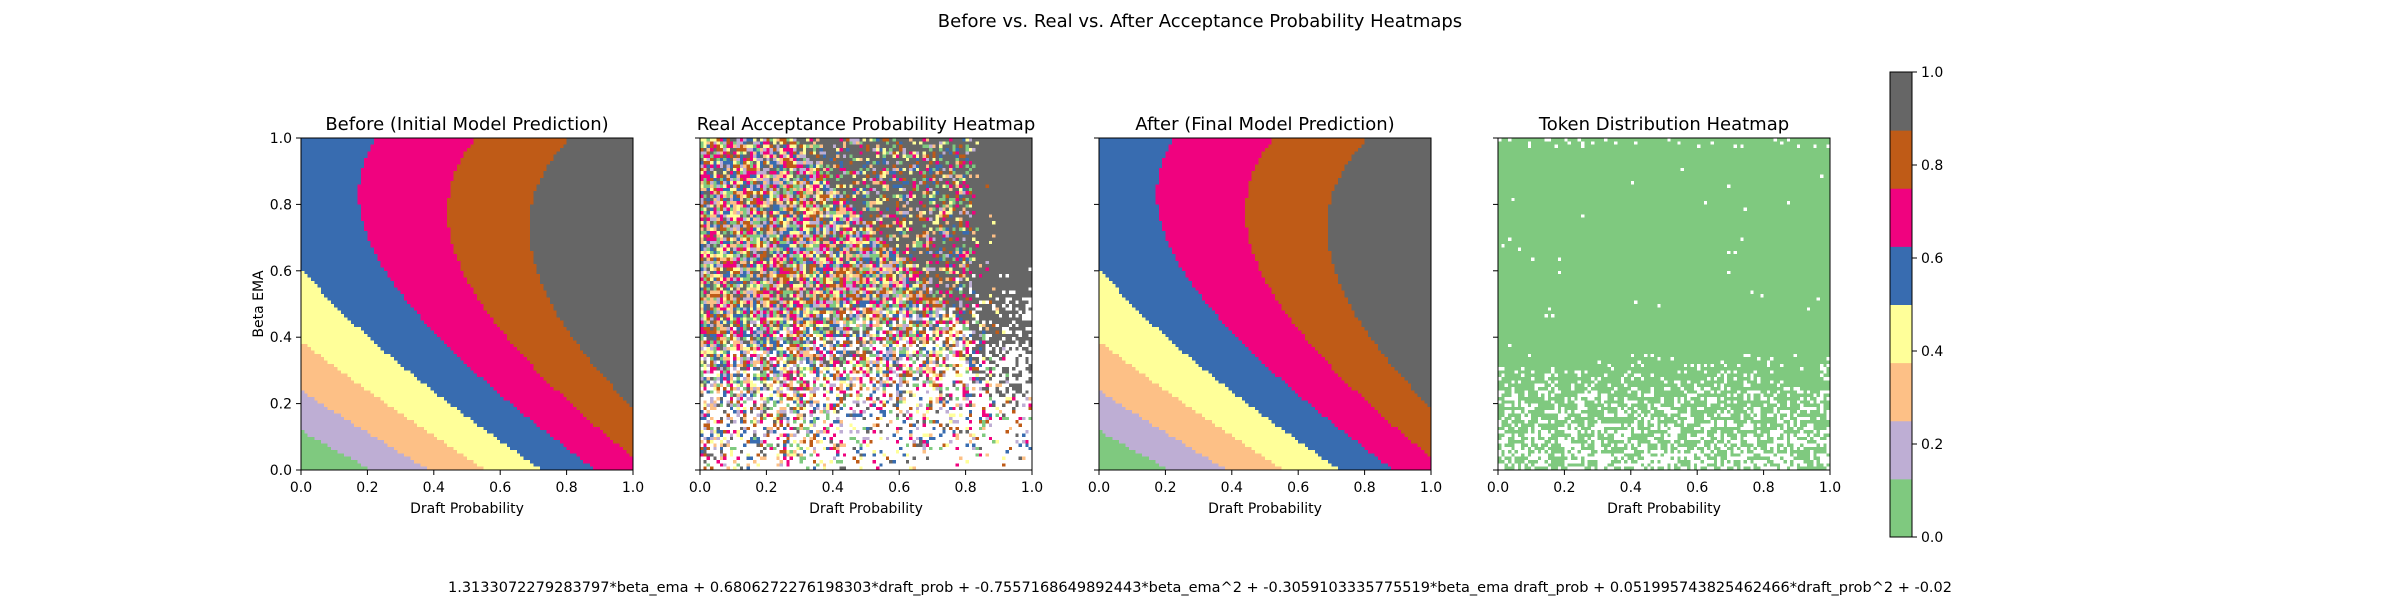  Describe the element at coordinates (1264, 124) in the screenshot. I see `panel-title: After (Final Model Prediction)` at that location.